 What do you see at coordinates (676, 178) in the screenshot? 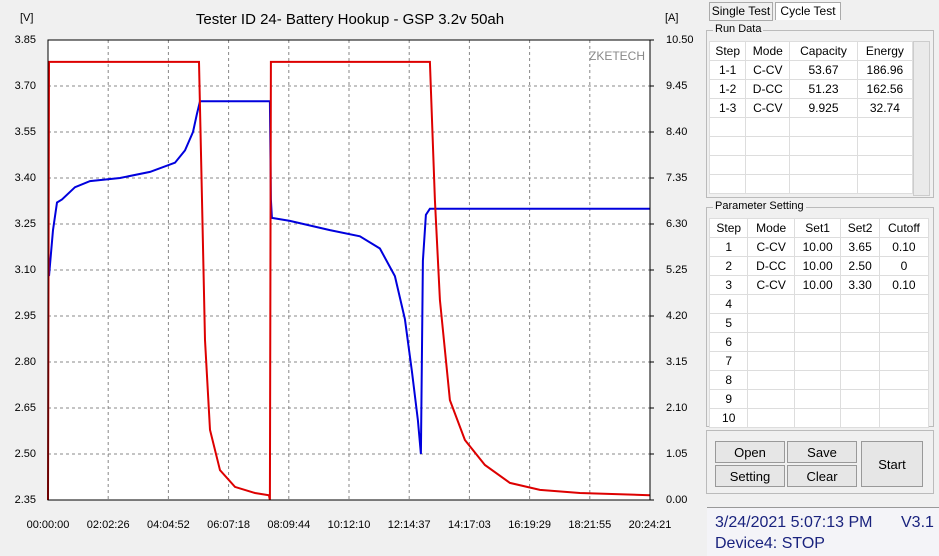
I see `y2-tick-label: 7.35` at bounding box center [676, 178].